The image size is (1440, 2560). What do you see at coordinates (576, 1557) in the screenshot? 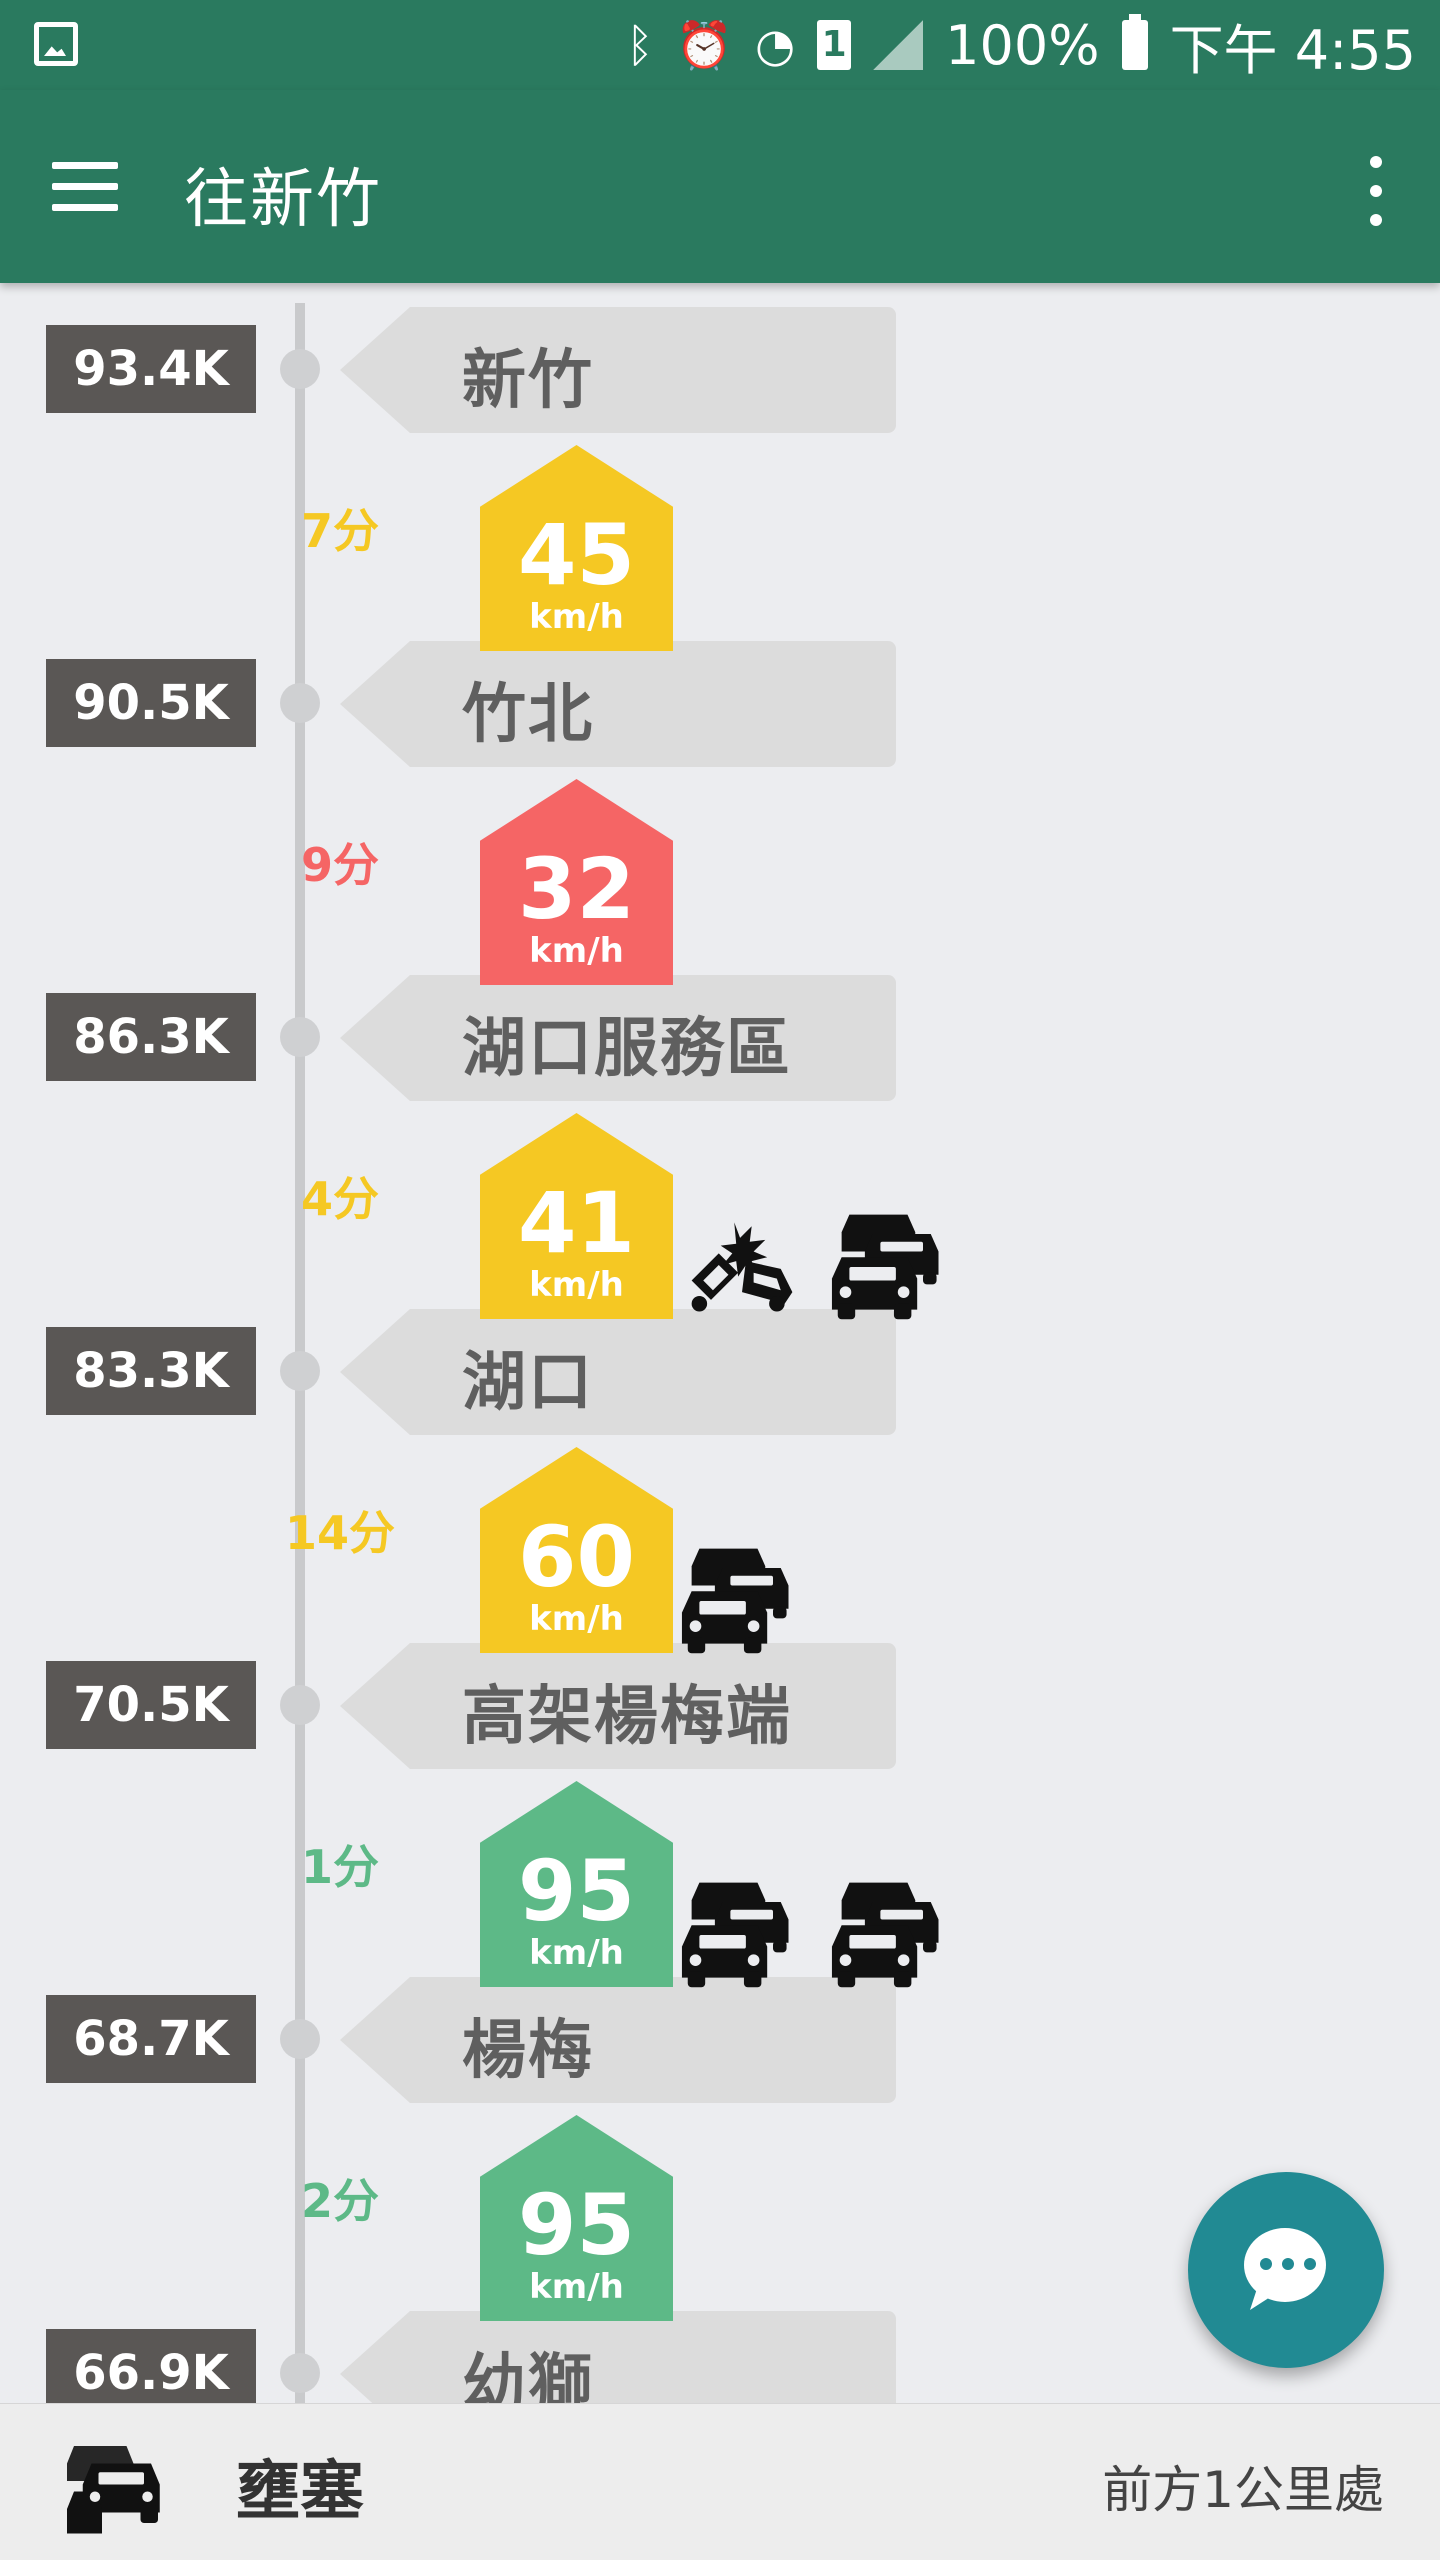
I see `speed-value: 60` at bounding box center [576, 1557].